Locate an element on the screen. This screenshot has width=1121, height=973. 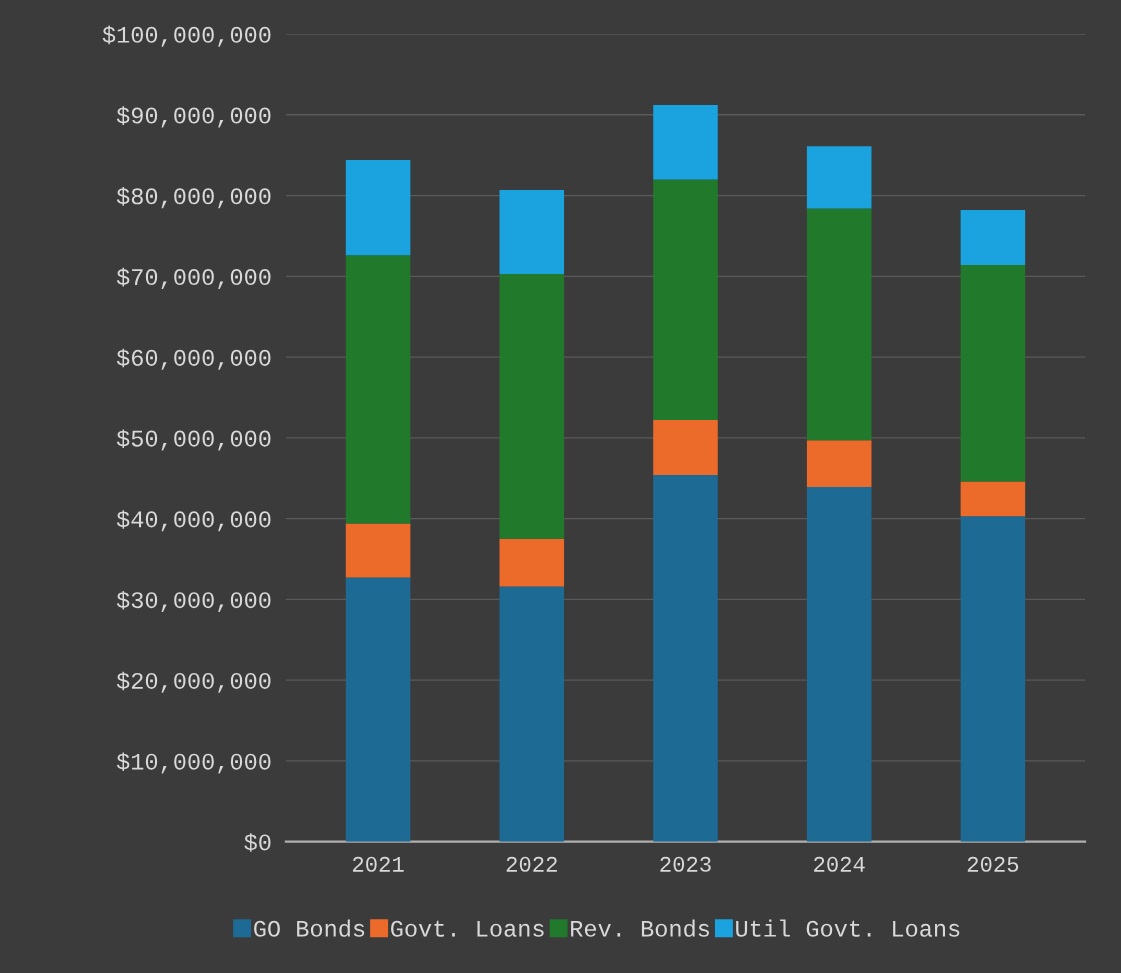
y-tick-label: $10,000,000 is located at coordinates (193, 763).